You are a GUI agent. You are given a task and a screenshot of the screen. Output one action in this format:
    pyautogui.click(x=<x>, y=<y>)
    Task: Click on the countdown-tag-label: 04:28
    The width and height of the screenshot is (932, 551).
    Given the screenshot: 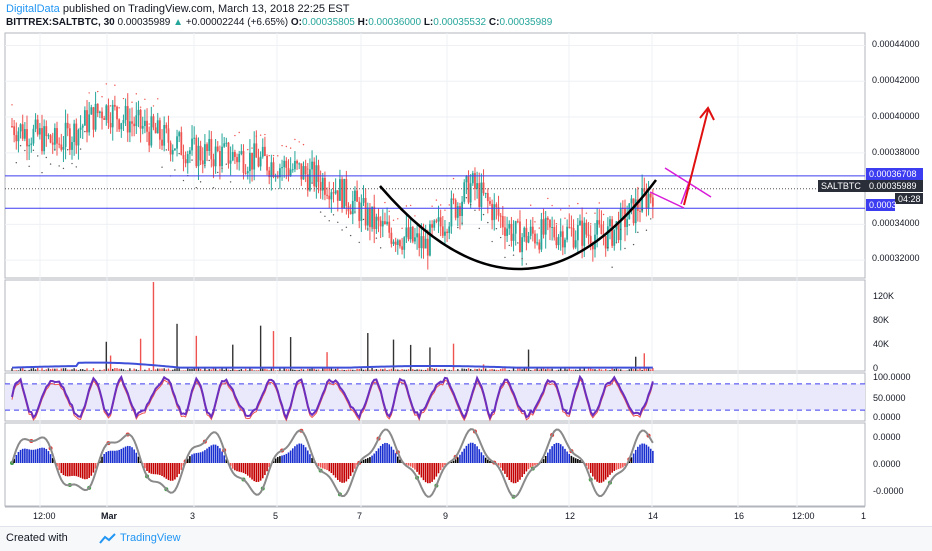 What is the action you would take?
    pyautogui.click(x=909, y=199)
    